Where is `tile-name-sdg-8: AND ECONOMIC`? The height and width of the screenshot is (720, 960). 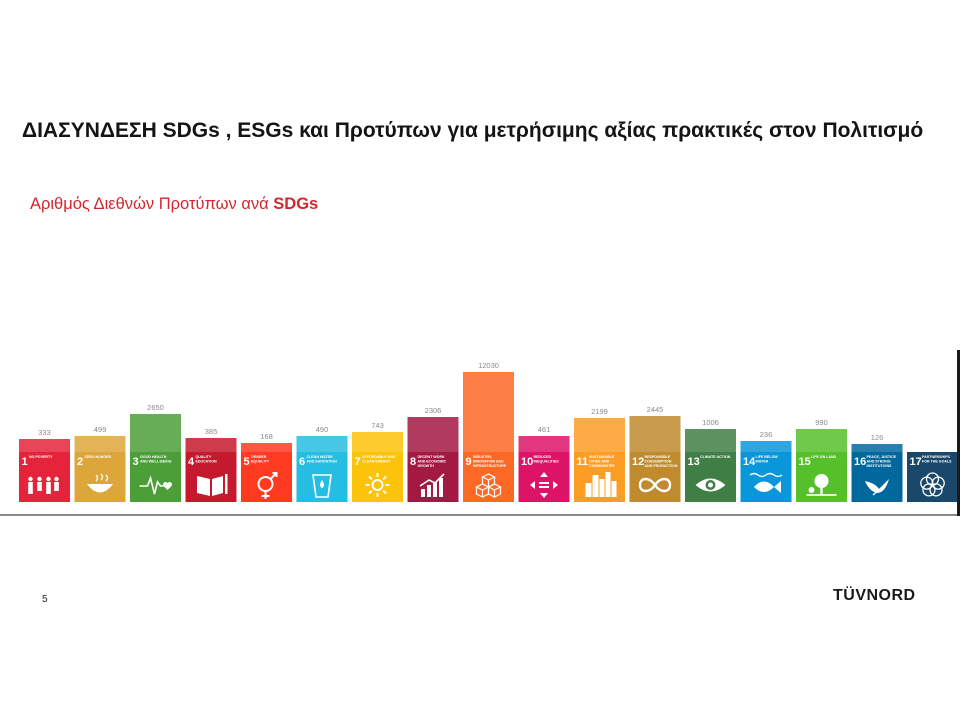 tile-name-sdg-8: AND ECONOMIC is located at coordinates (432, 462).